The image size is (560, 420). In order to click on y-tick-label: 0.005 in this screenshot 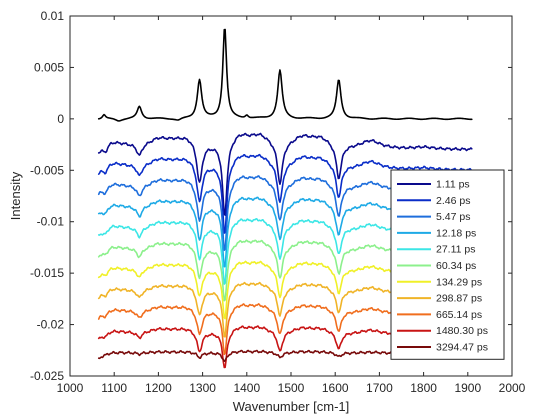, I will do `click(49, 67)`.